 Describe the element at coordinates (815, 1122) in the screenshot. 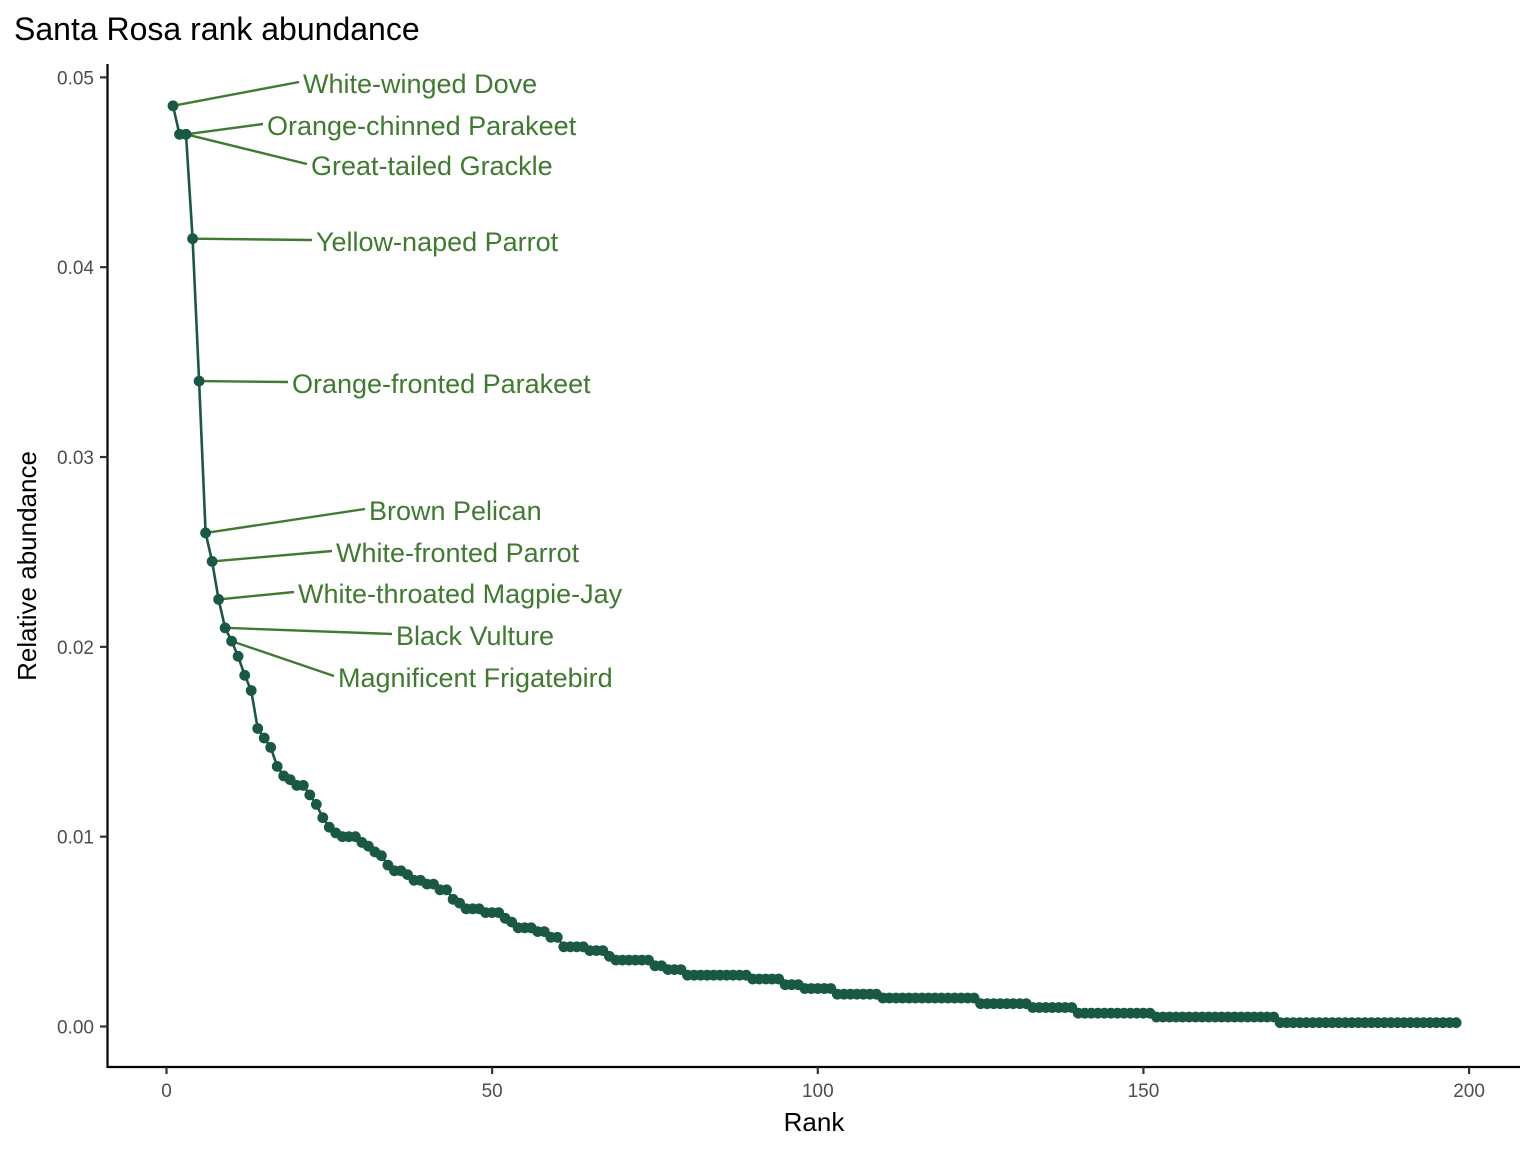

I see `x-axis-title: Rank` at that location.